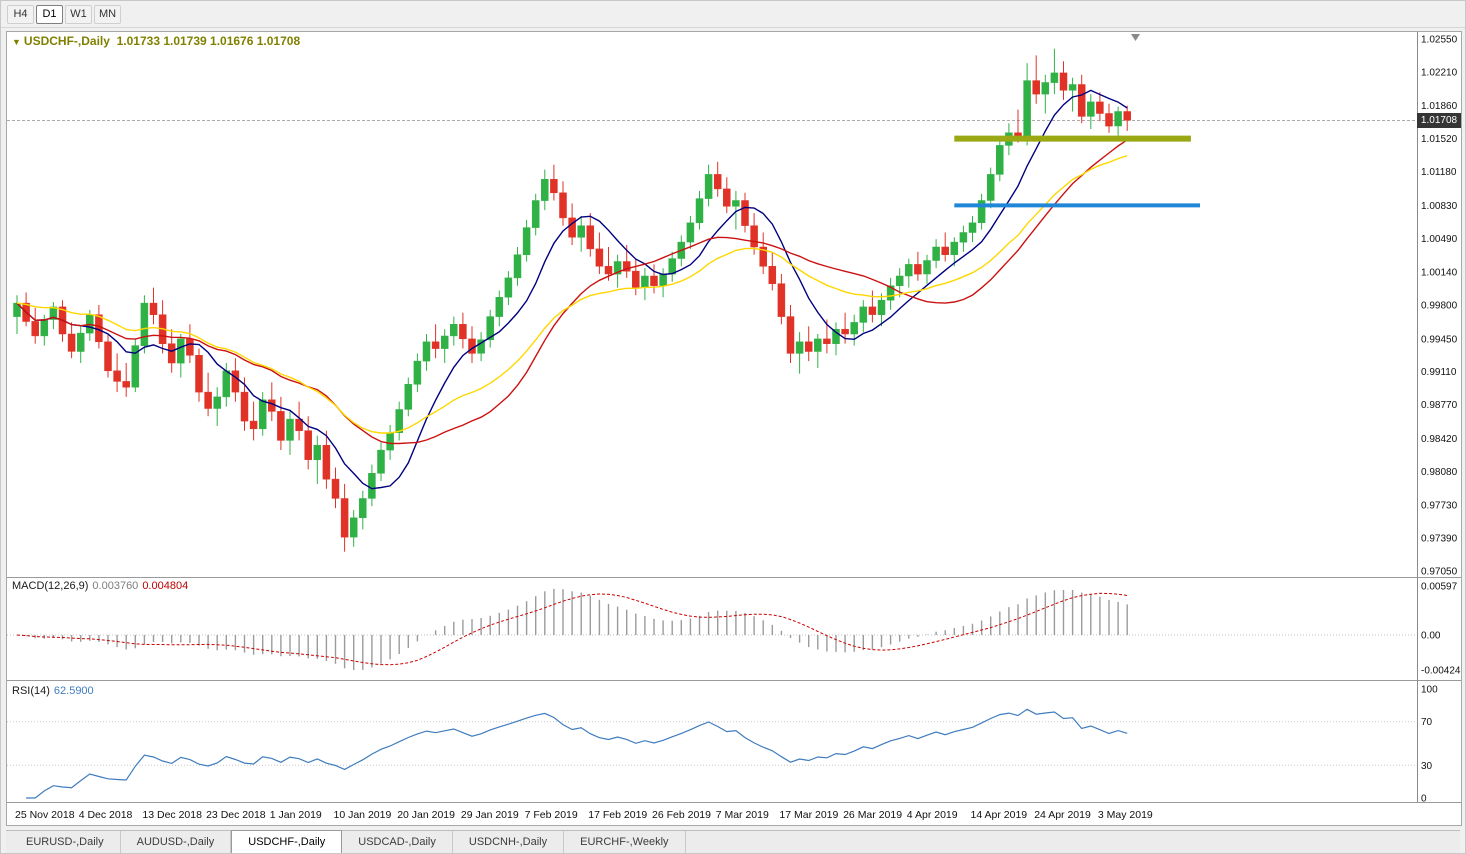  Describe the element at coordinates (115, 586) in the screenshot. I see `macd-main-value: 0.003760` at that location.